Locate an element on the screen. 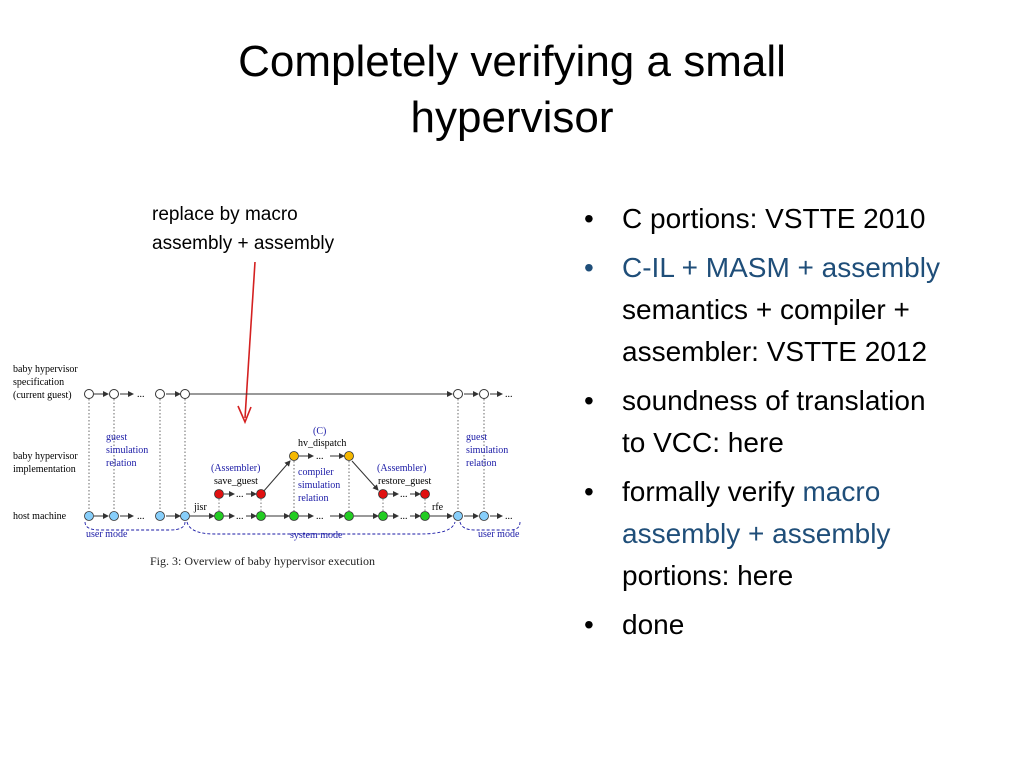 The height and width of the screenshot is (768, 1024). guest-sim-right-3: relation is located at coordinates (481, 463).